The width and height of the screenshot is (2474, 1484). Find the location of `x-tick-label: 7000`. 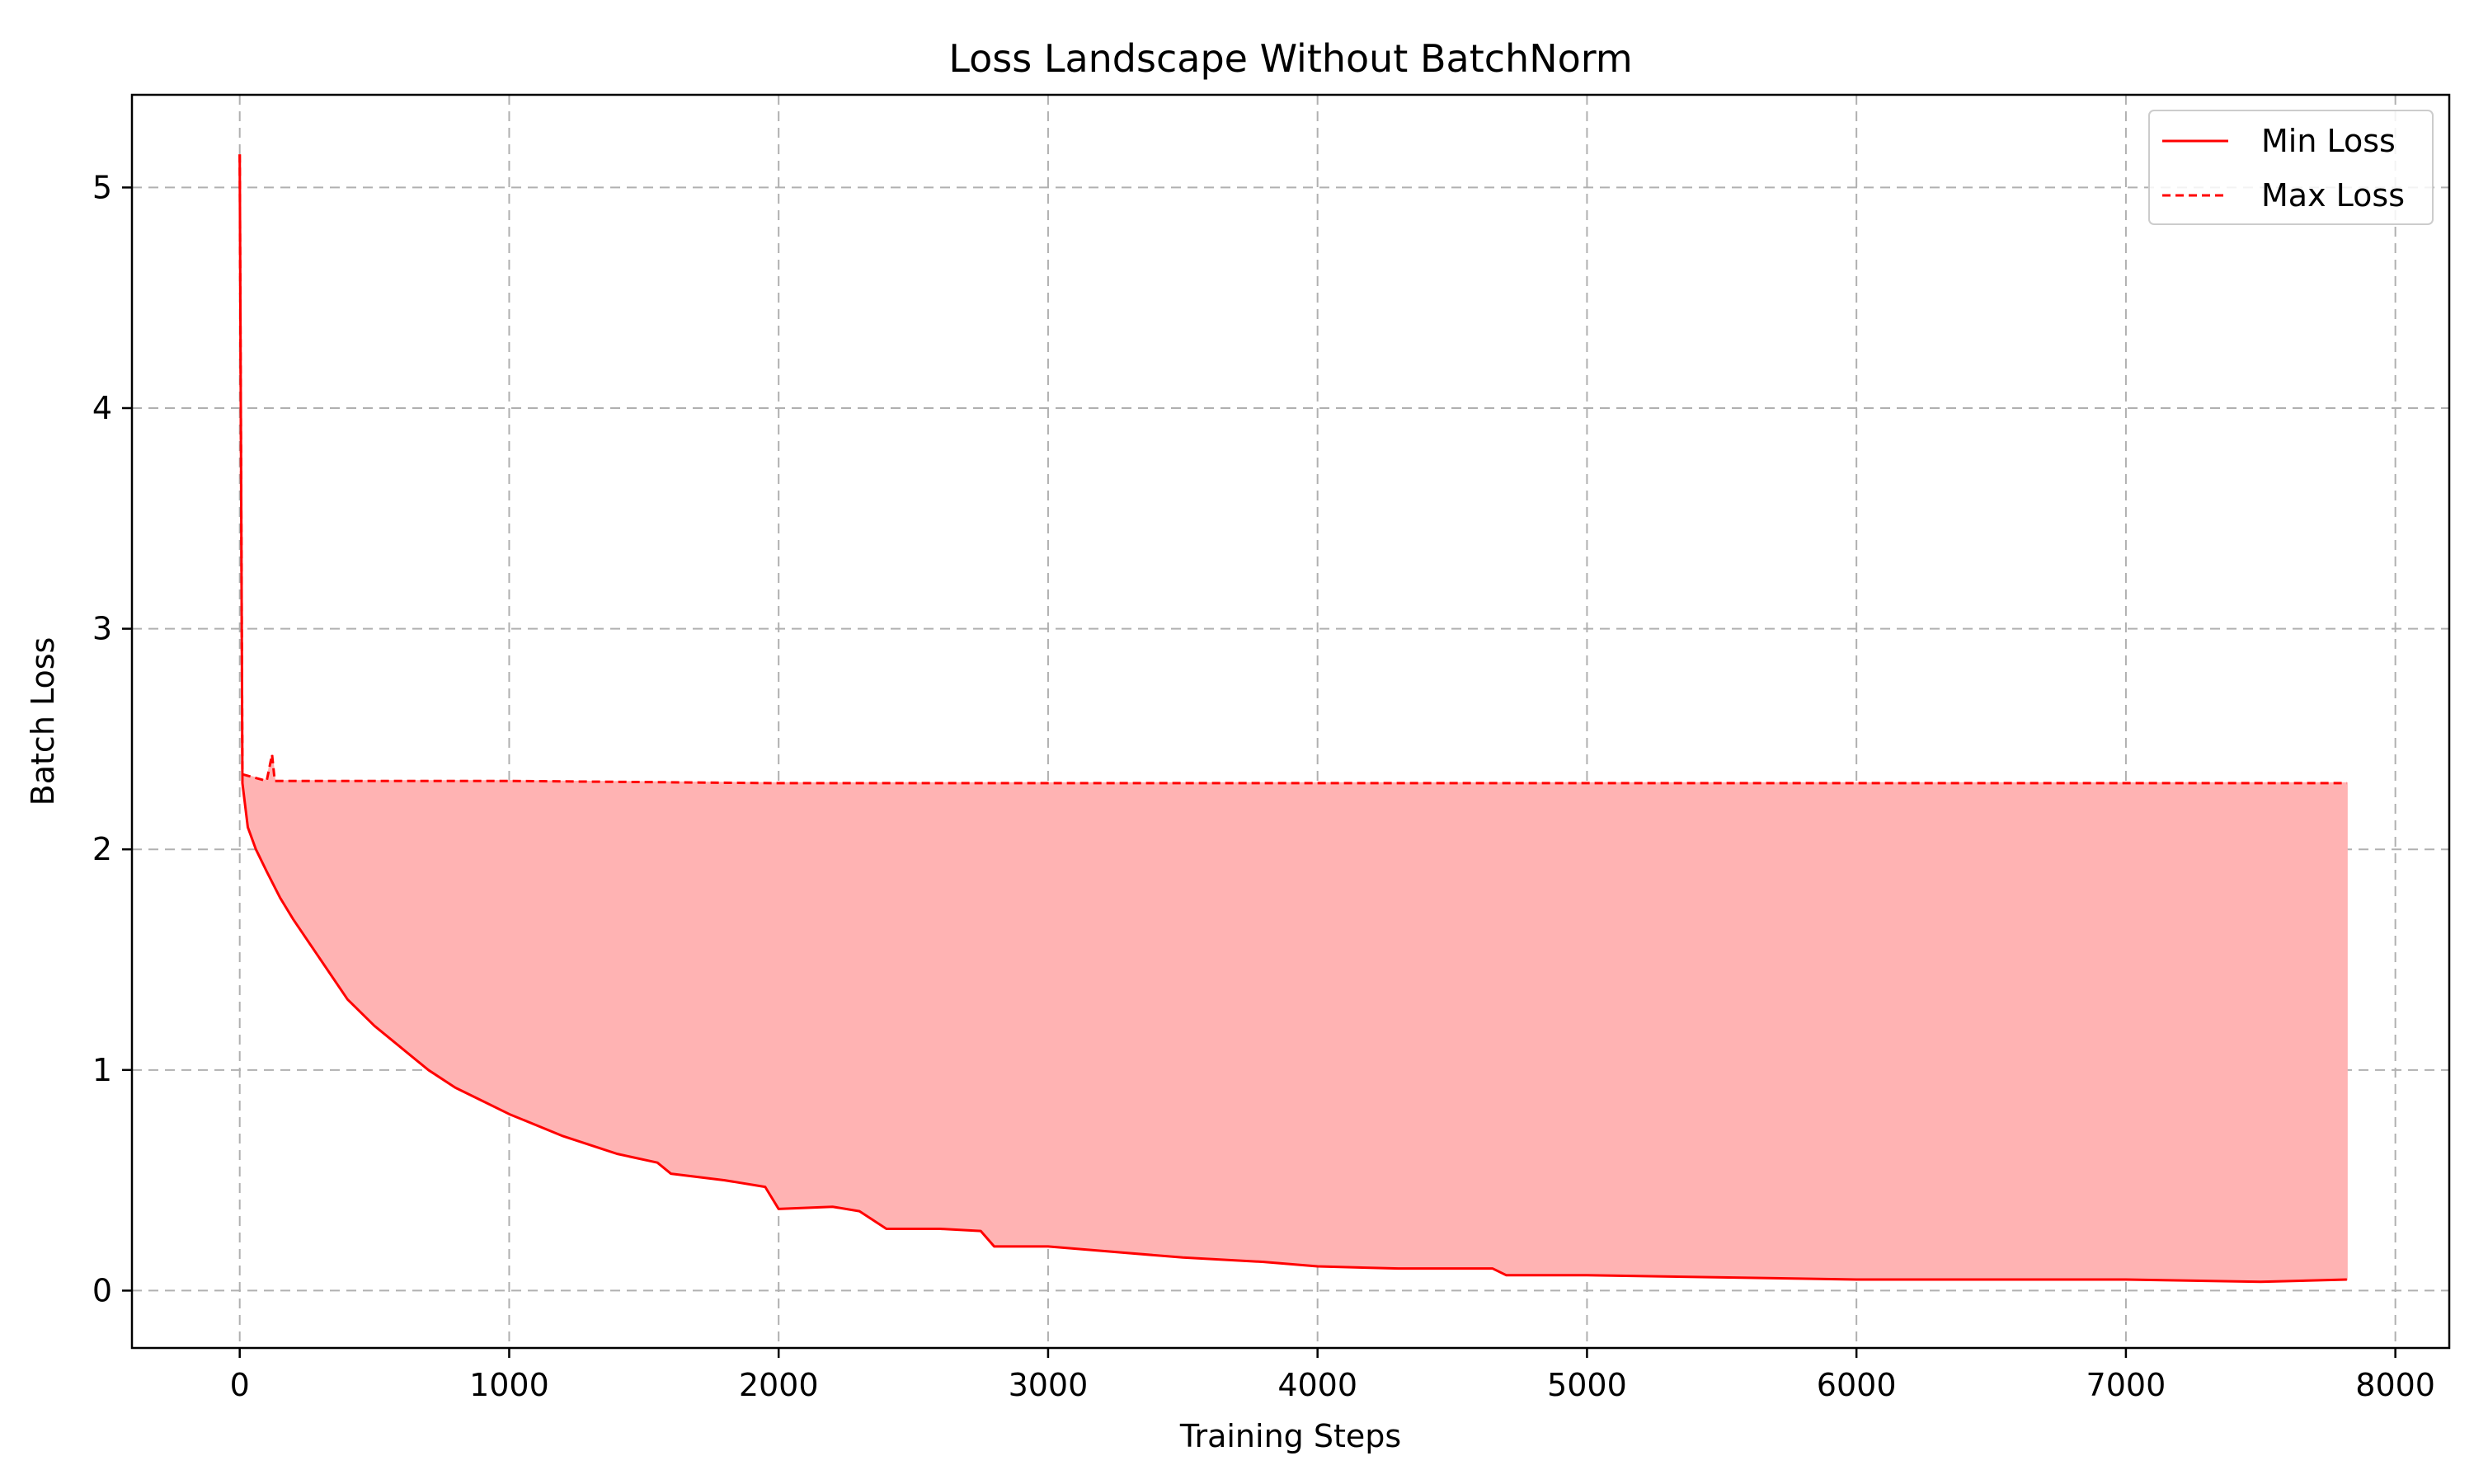

x-tick-label: 7000 is located at coordinates (2126, 1385).